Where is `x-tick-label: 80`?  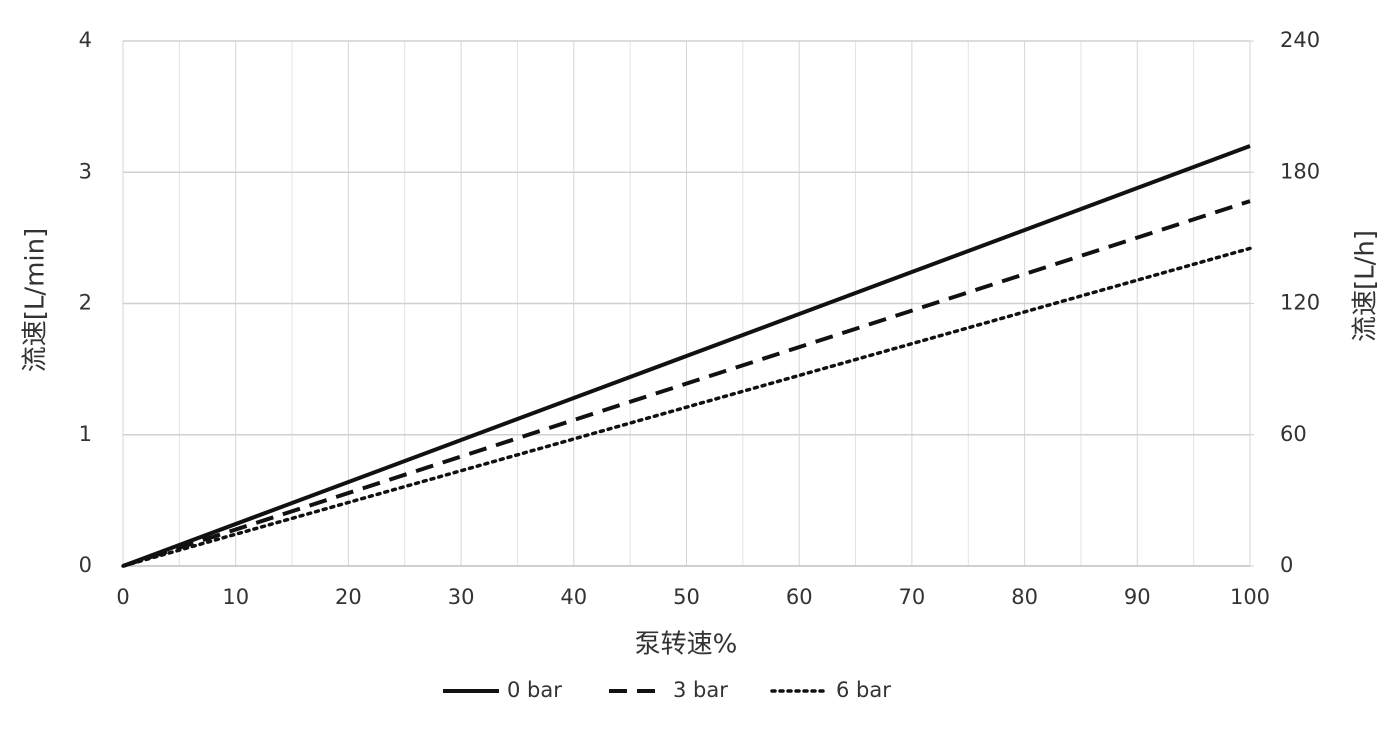 x-tick-label: 80 is located at coordinates (1024, 597).